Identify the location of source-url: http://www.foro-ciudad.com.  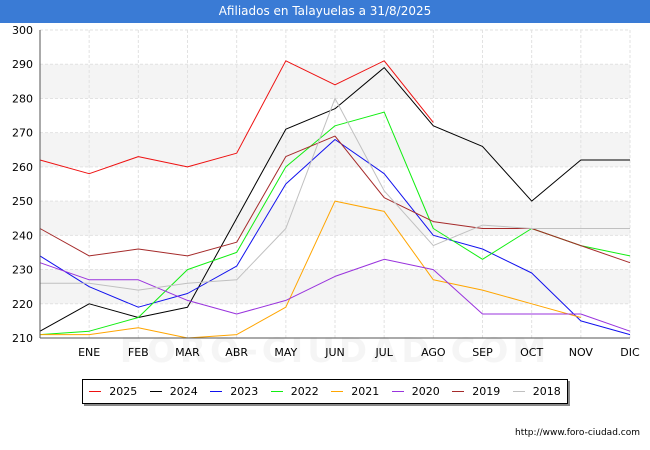
(577, 433).